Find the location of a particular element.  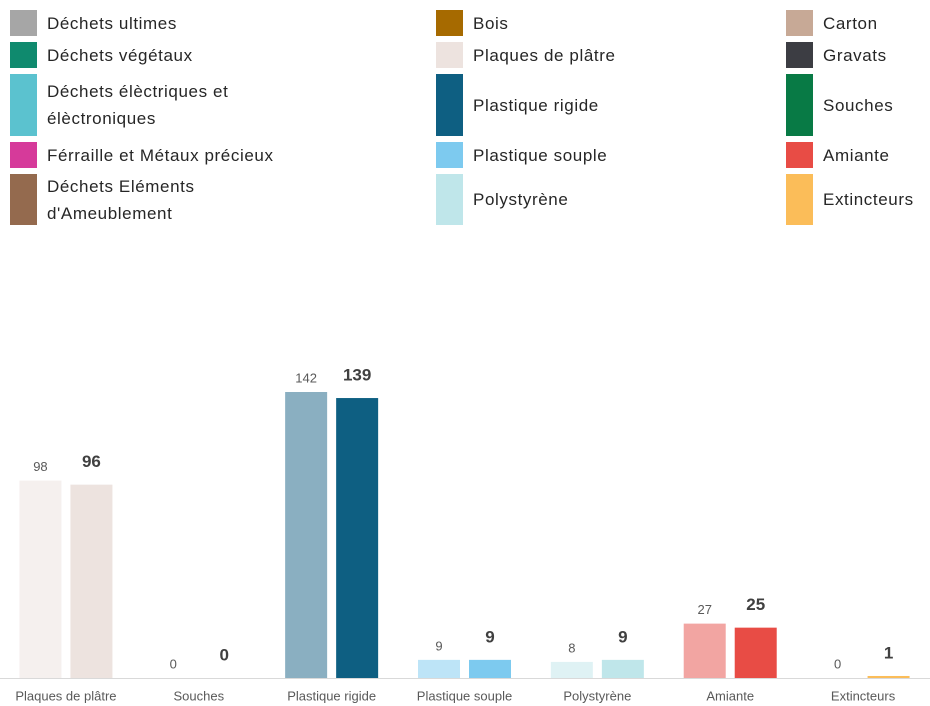

legend-item: Gravats is located at coordinates (858, 55).